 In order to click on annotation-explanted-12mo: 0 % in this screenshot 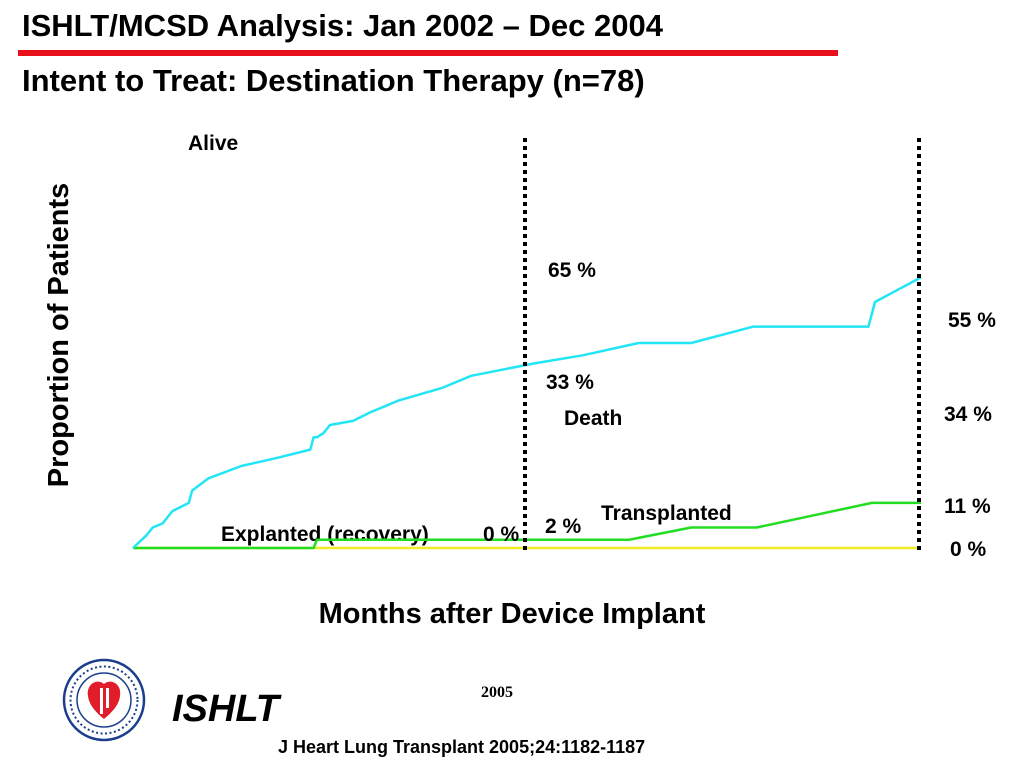, I will do `click(501, 534)`.